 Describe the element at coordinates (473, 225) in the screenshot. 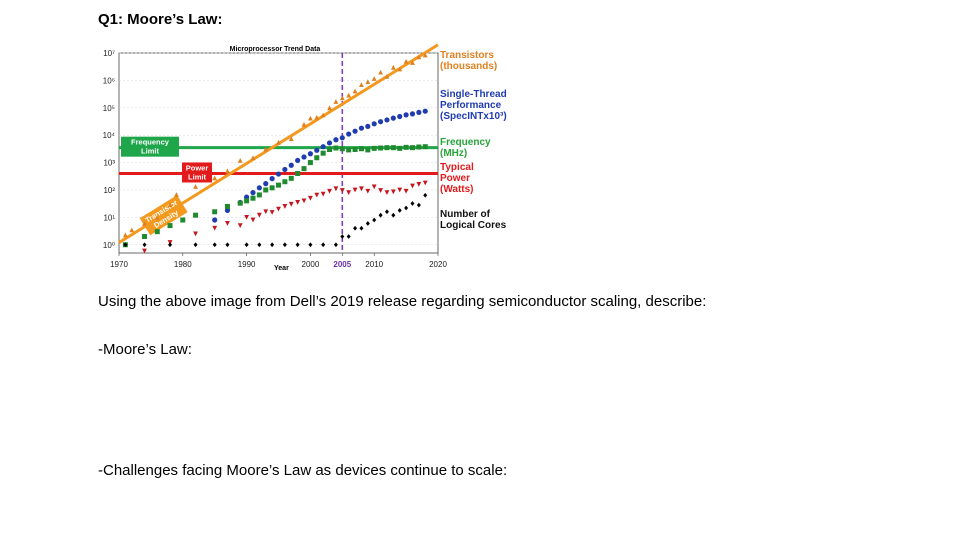

I see `legend-label: Logical Cores` at that location.